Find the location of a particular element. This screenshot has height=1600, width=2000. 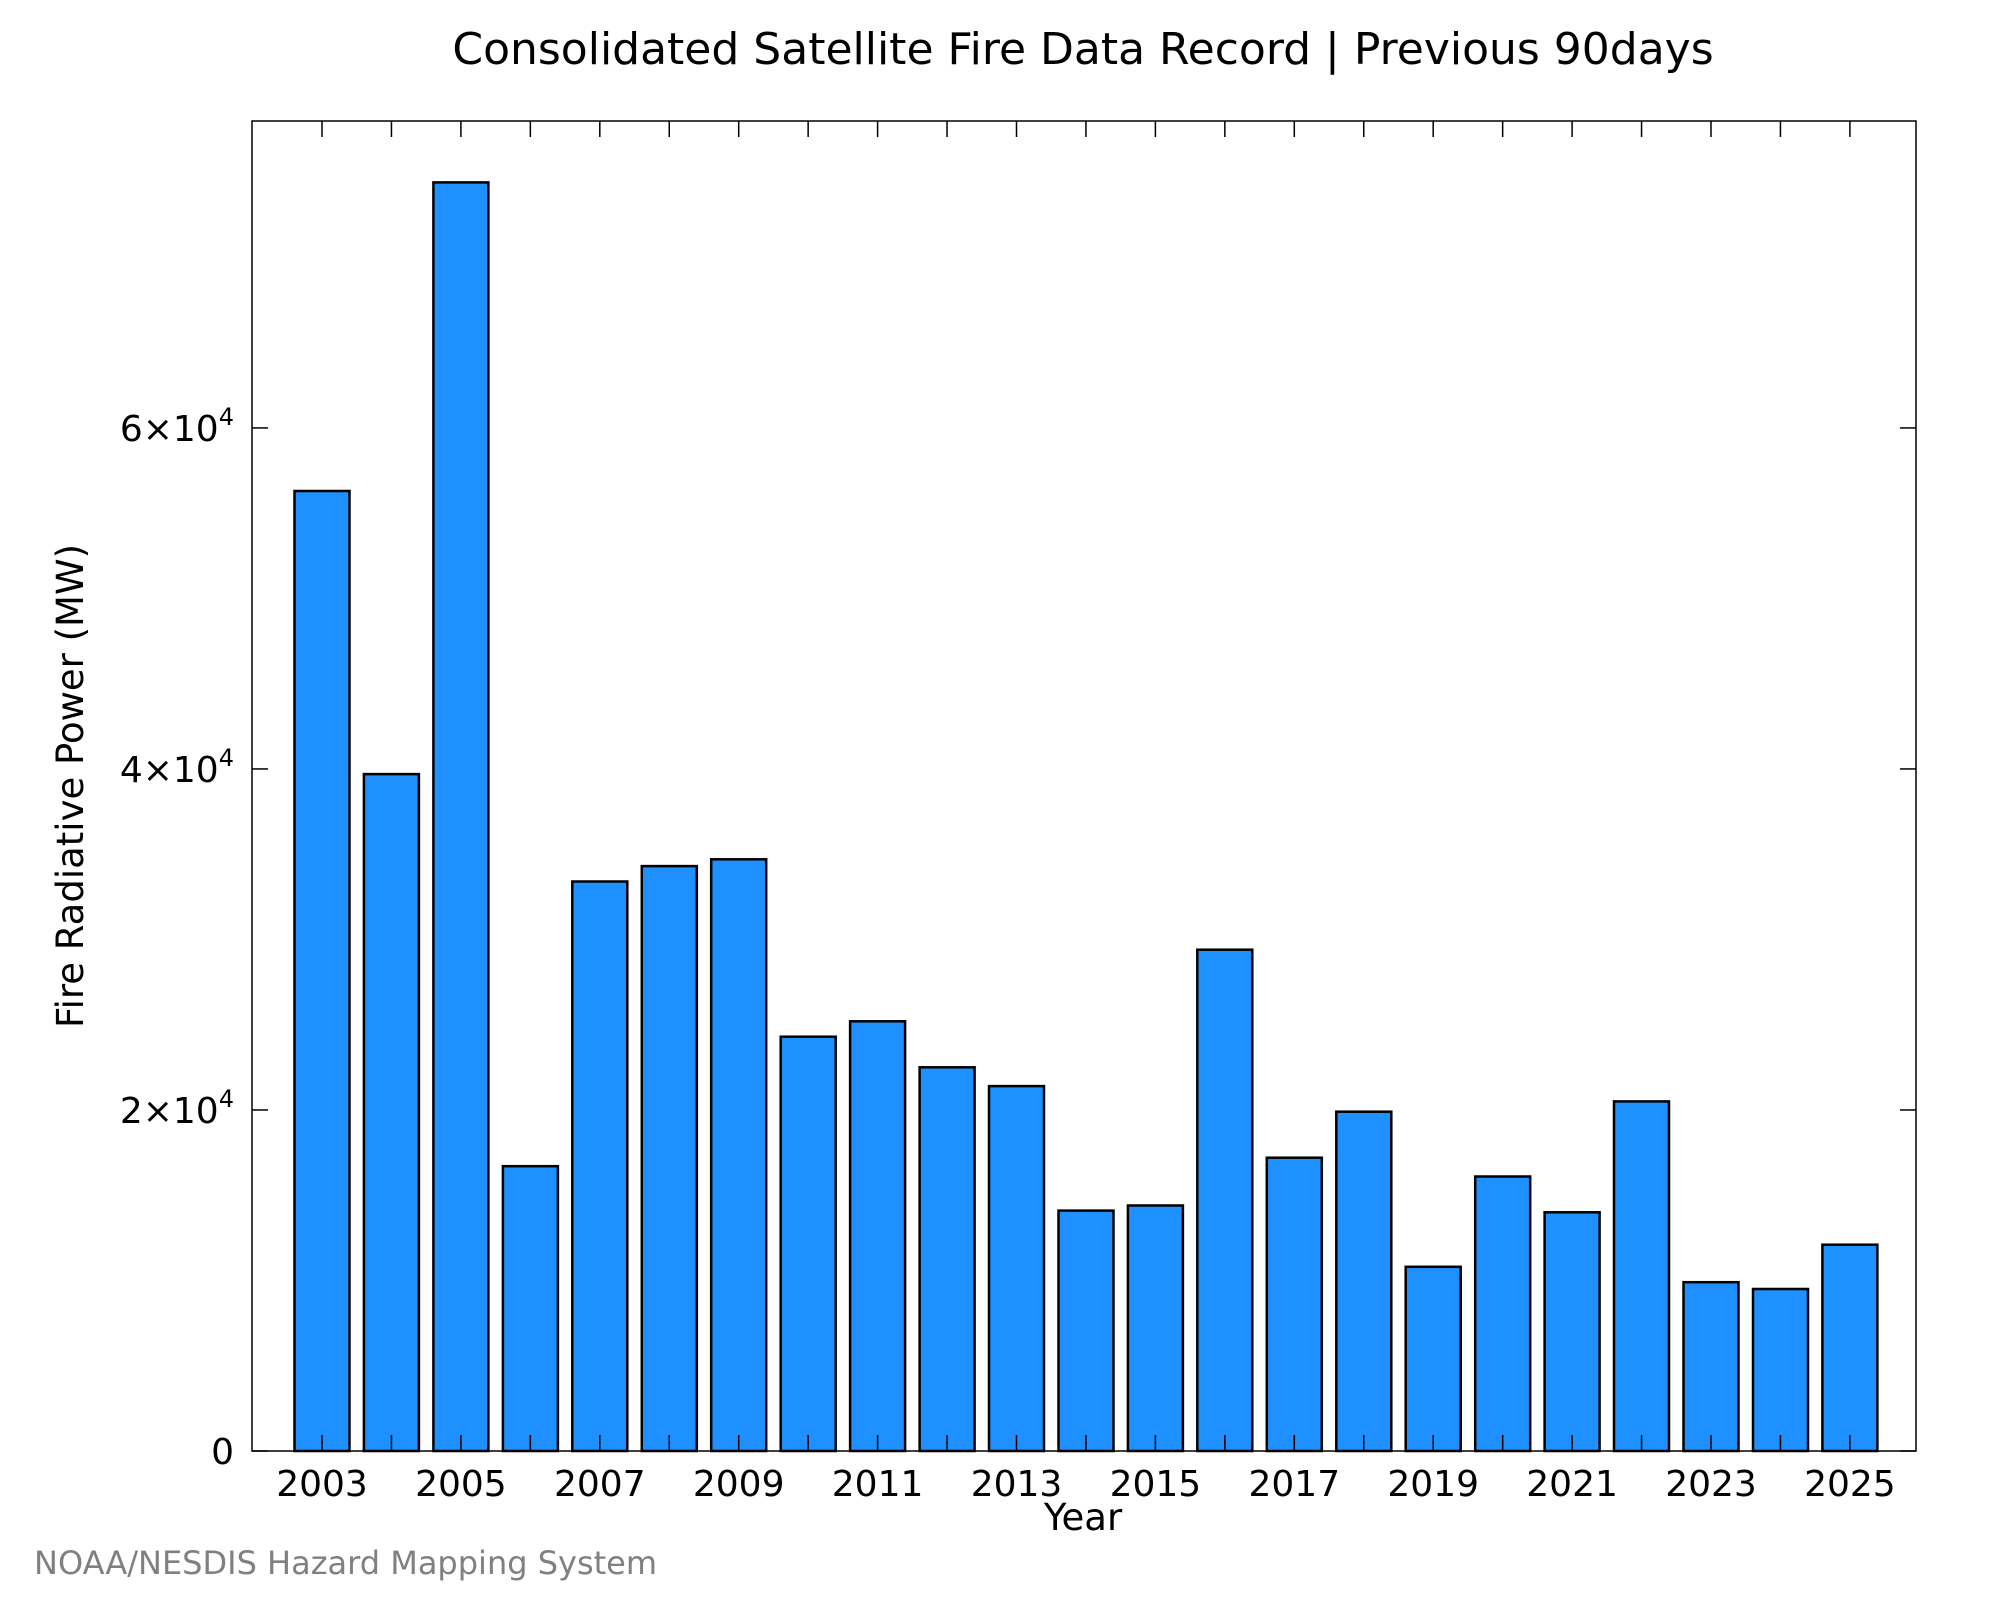

x-tick-label-2023: 2023 is located at coordinates (1711, 1484).